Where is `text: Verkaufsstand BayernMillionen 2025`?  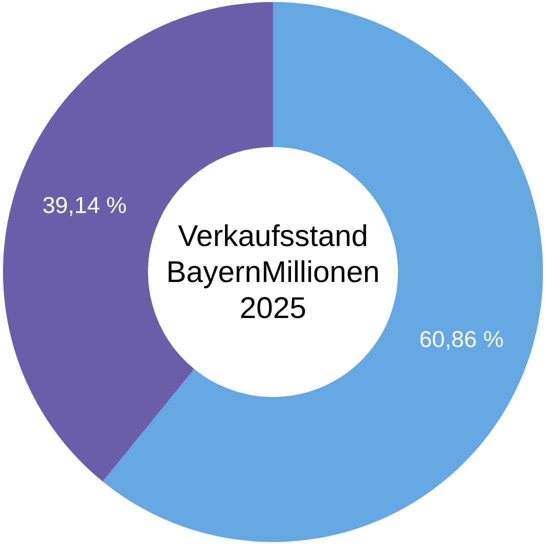 text: Verkaufsstand BayernMillionen 2025 is located at coordinates (273, 272).